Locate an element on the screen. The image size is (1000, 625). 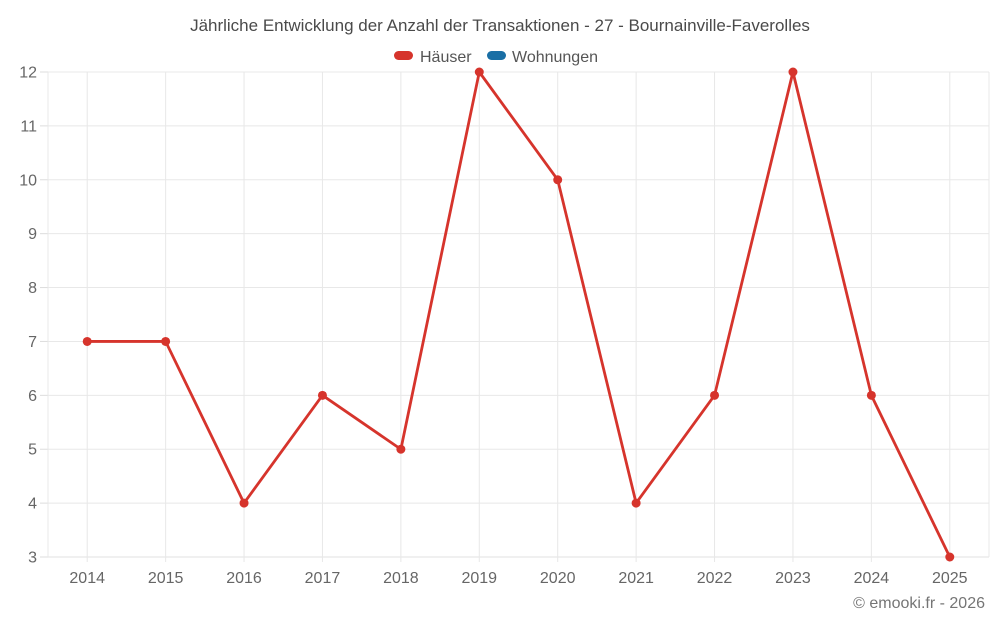
y-axis-label: 12 is located at coordinates (28, 73).